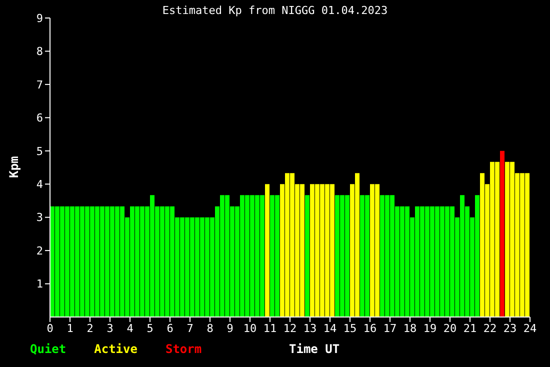  Describe the element at coordinates (50, 328) in the screenshot. I see `x-tick-label: 0` at that location.